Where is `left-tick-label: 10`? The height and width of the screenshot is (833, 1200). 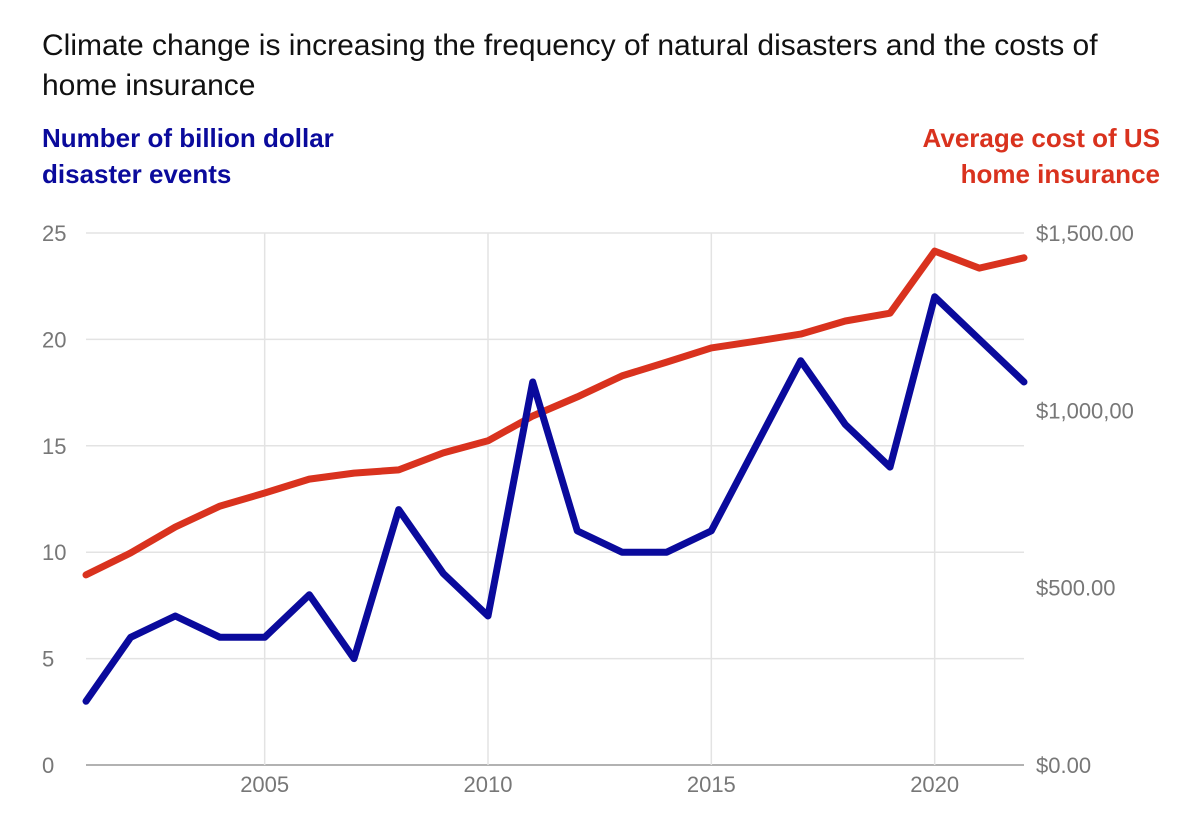
left-tick-label: 10 is located at coordinates (54, 552).